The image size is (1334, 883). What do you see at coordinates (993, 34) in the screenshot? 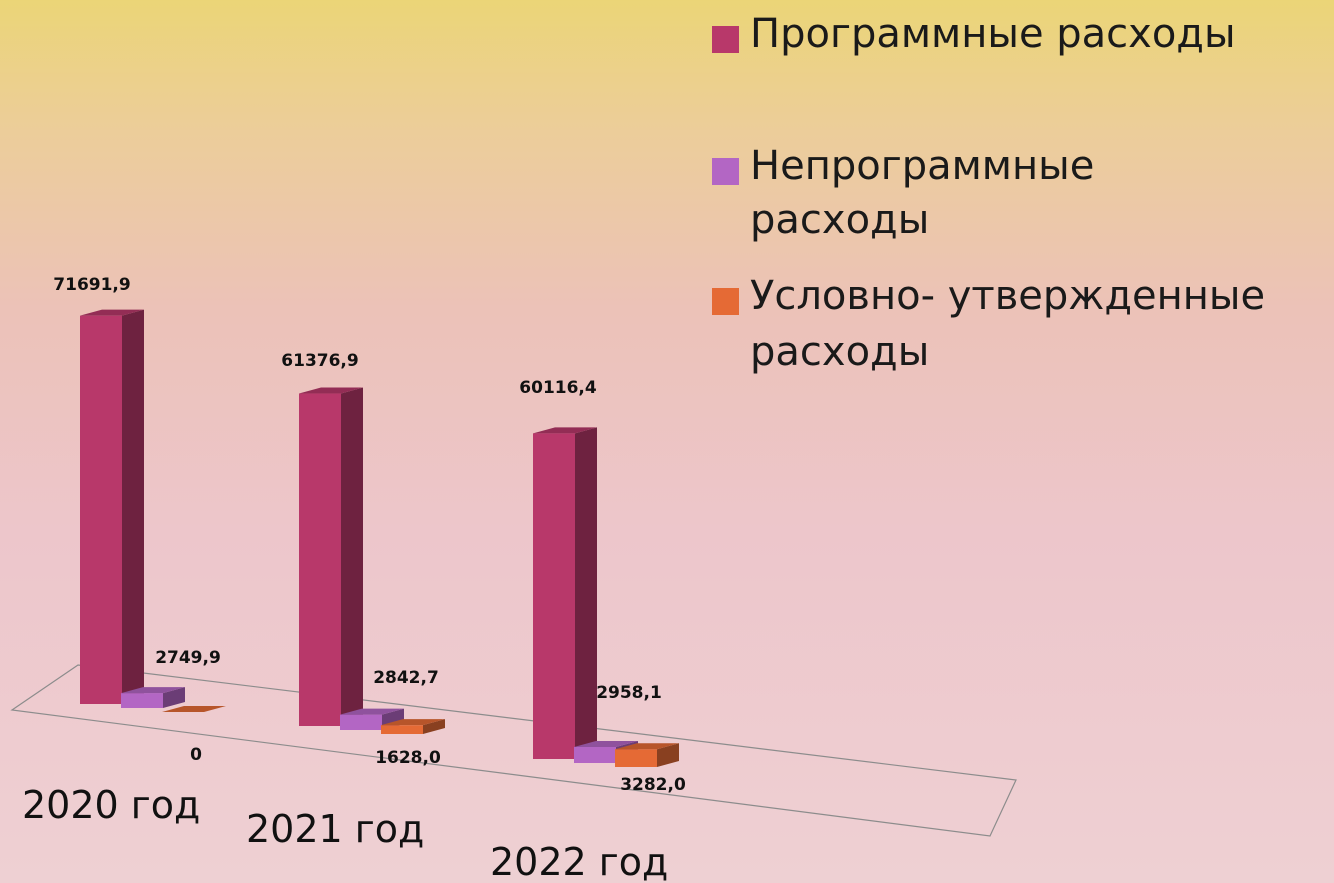
I see `legend-label-programmnye: Программные расходы` at bounding box center [993, 34].